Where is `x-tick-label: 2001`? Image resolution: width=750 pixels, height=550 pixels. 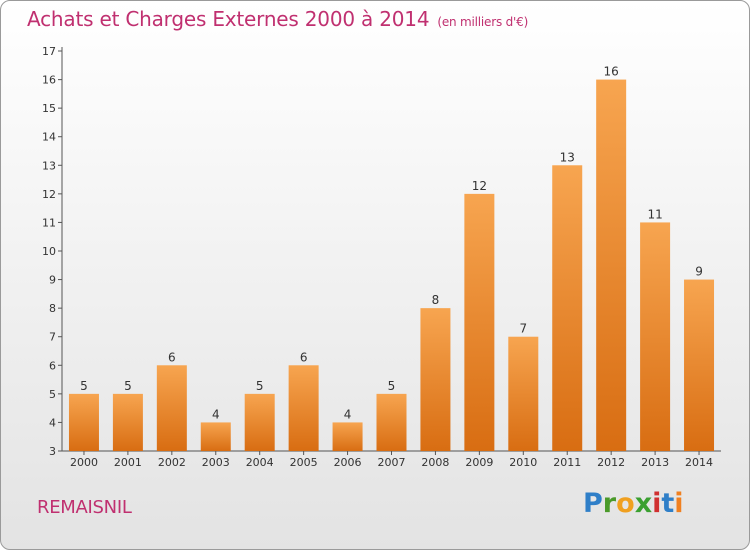 x-tick-label: 2001 is located at coordinates (128, 462).